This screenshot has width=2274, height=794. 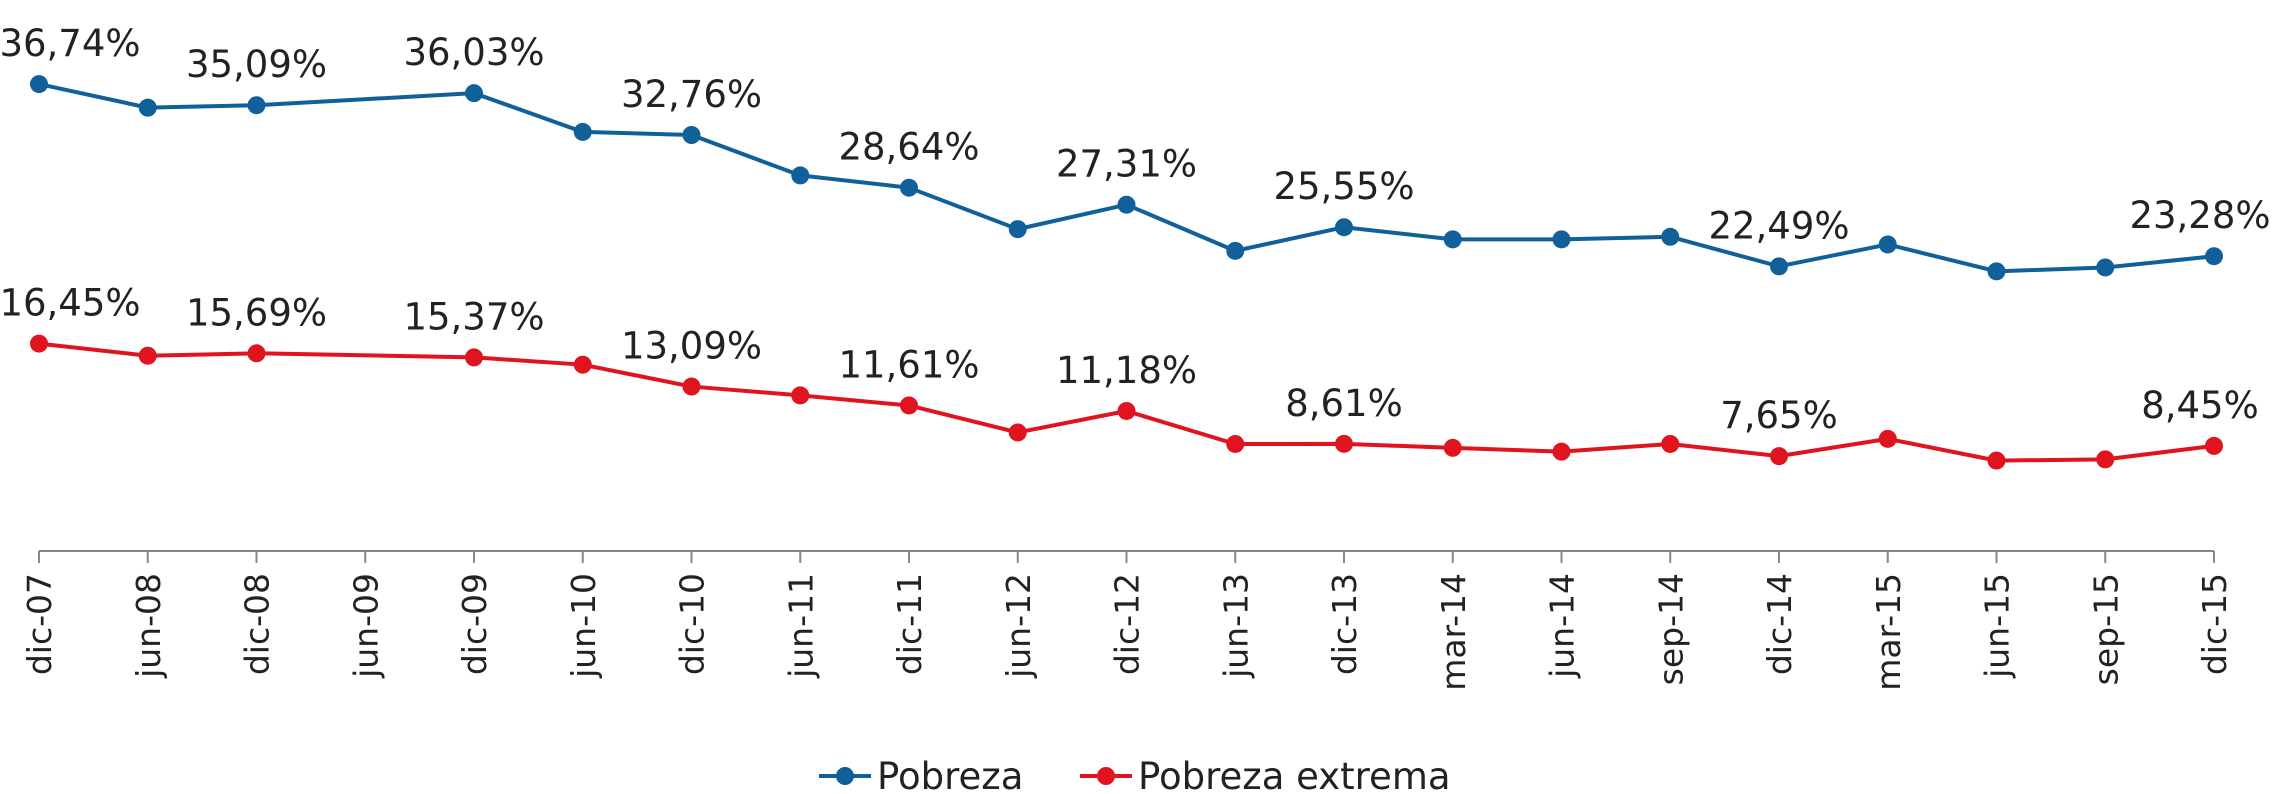 What do you see at coordinates (1235, 626) in the screenshot?
I see `x-tick-label: jun-13` at bounding box center [1235, 626].